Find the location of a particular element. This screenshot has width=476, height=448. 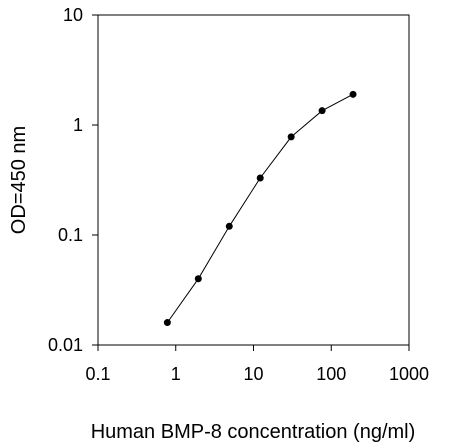

x-axis-ticks: 0.1 1 10 100 1000 is located at coordinates (257, 364).